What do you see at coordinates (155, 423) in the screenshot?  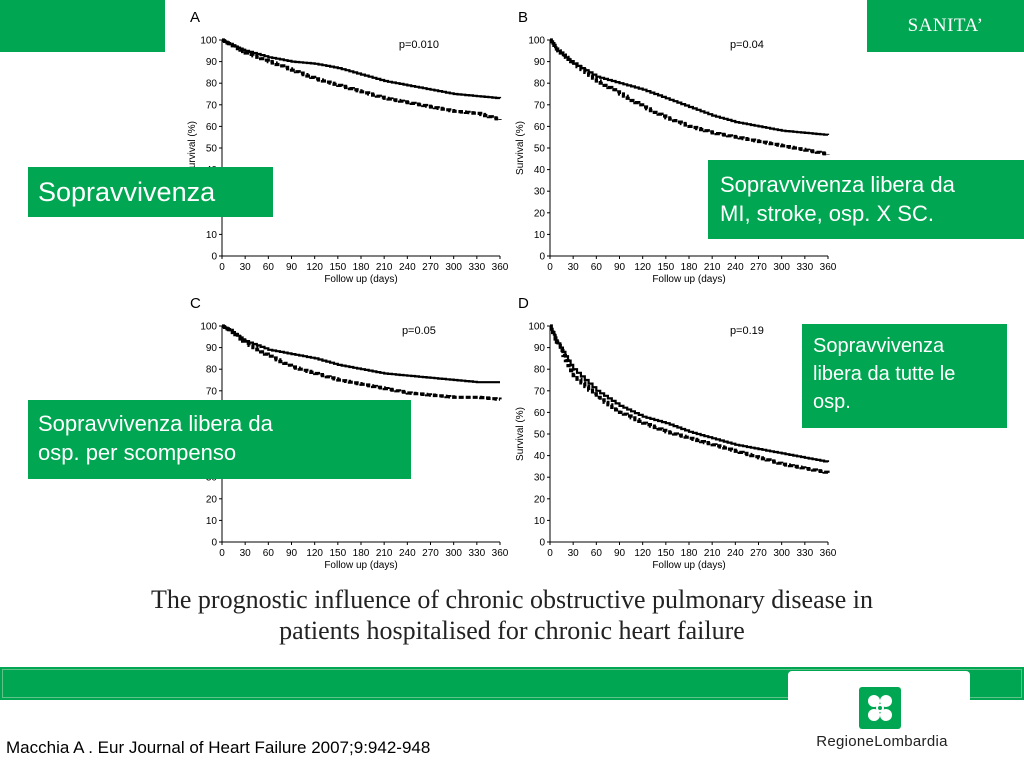 I see `label-osp-scompenso-line1: Sopravvivenza libera da` at bounding box center [155, 423].